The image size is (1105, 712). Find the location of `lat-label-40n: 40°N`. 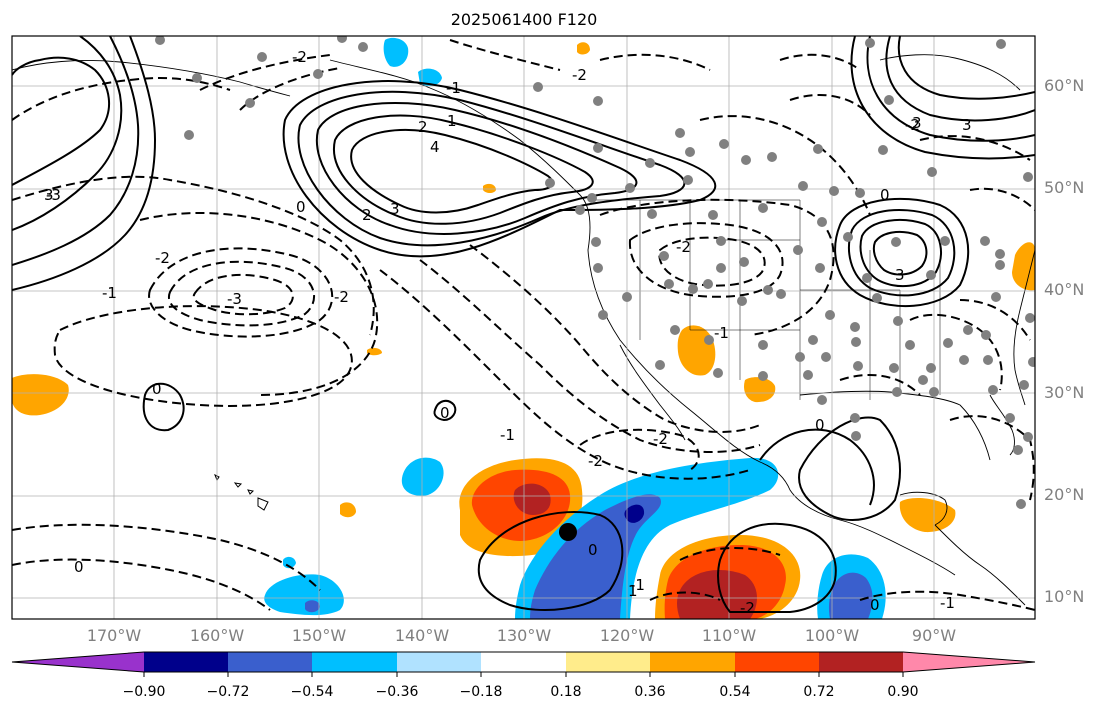

lat-label-40n: 40°N is located at coordinates (1064, 289).